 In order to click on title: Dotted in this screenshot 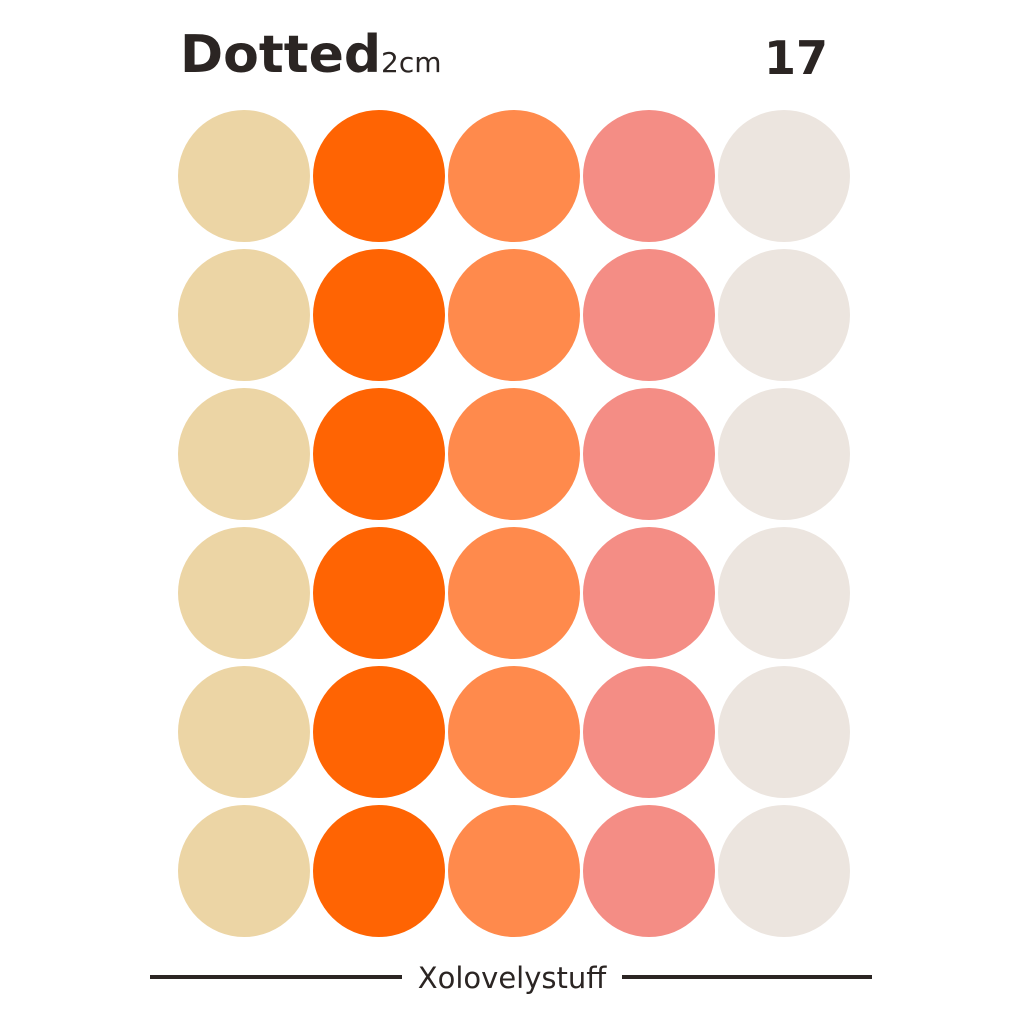, I will do `click(280, 55)`.